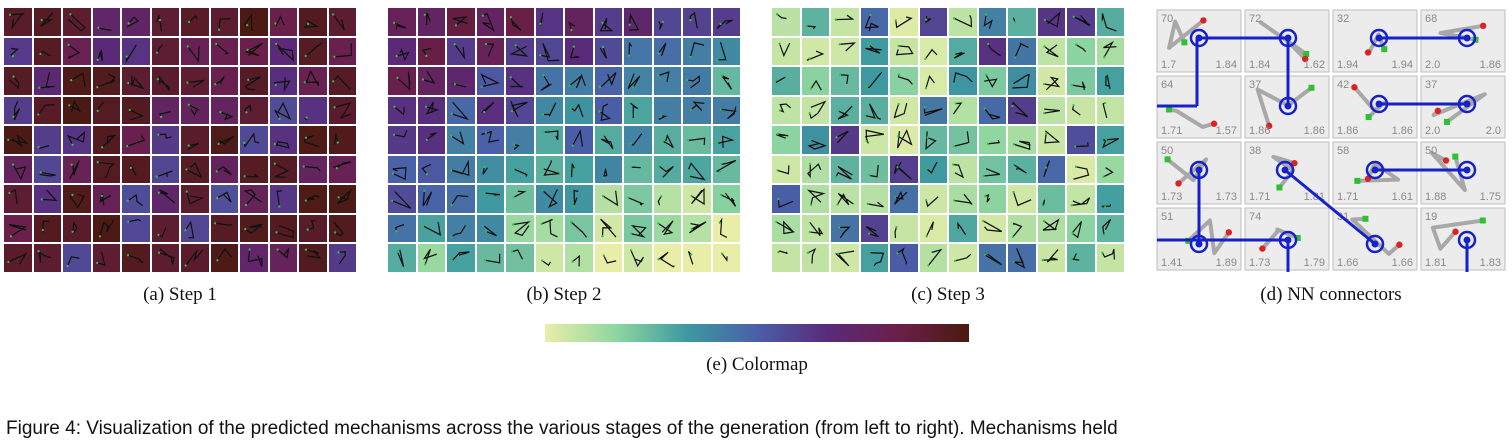 This screenshot has height=440, width=1512. What do you see at coordinates (1259, 263) in the screenshot?
I see `nn-cell-label: 1.73` at bounding box center [1259, 263].